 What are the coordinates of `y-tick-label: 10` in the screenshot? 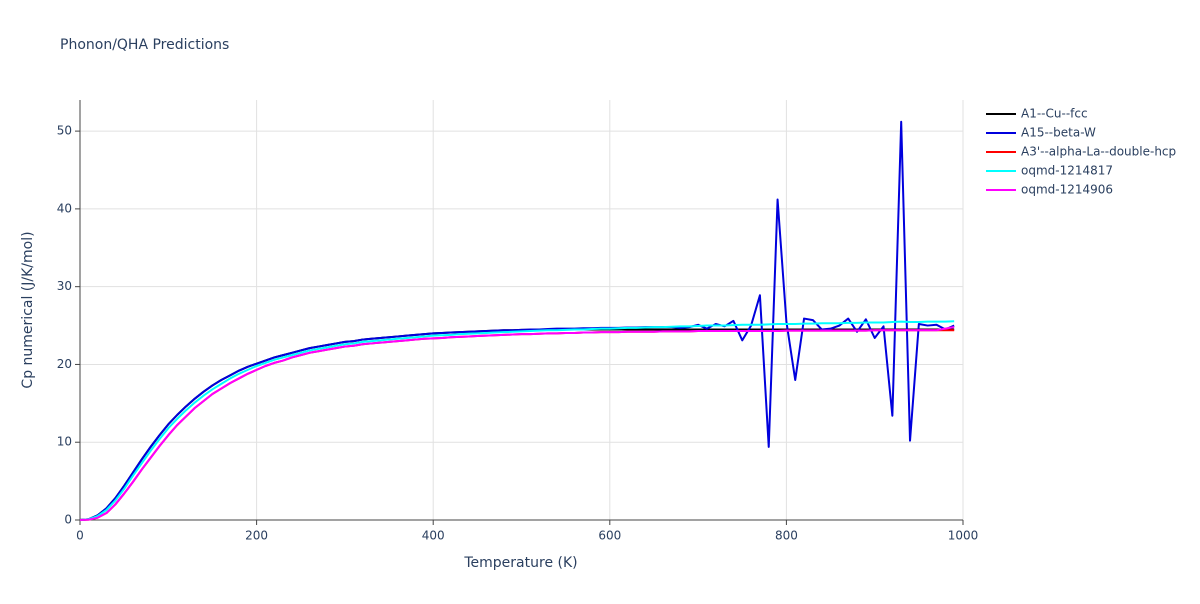 It's located at (64, 442).